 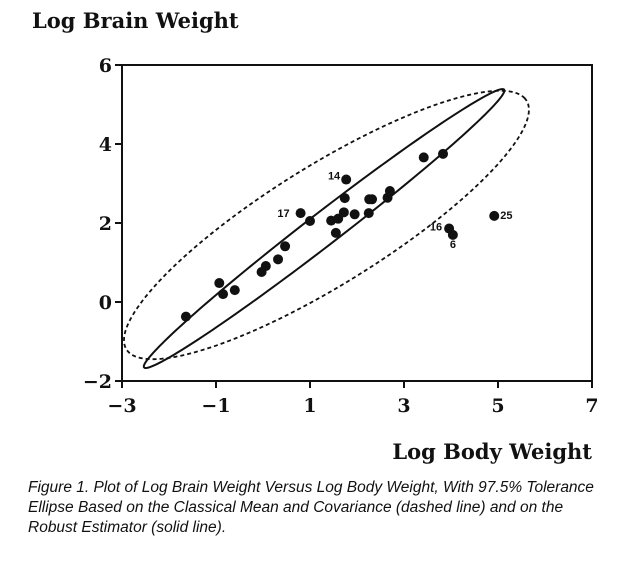 What do you see at coordinates (105, 303) in the screenshot?
I see `y-tick-label: 0` at bounding box center [105, 303].